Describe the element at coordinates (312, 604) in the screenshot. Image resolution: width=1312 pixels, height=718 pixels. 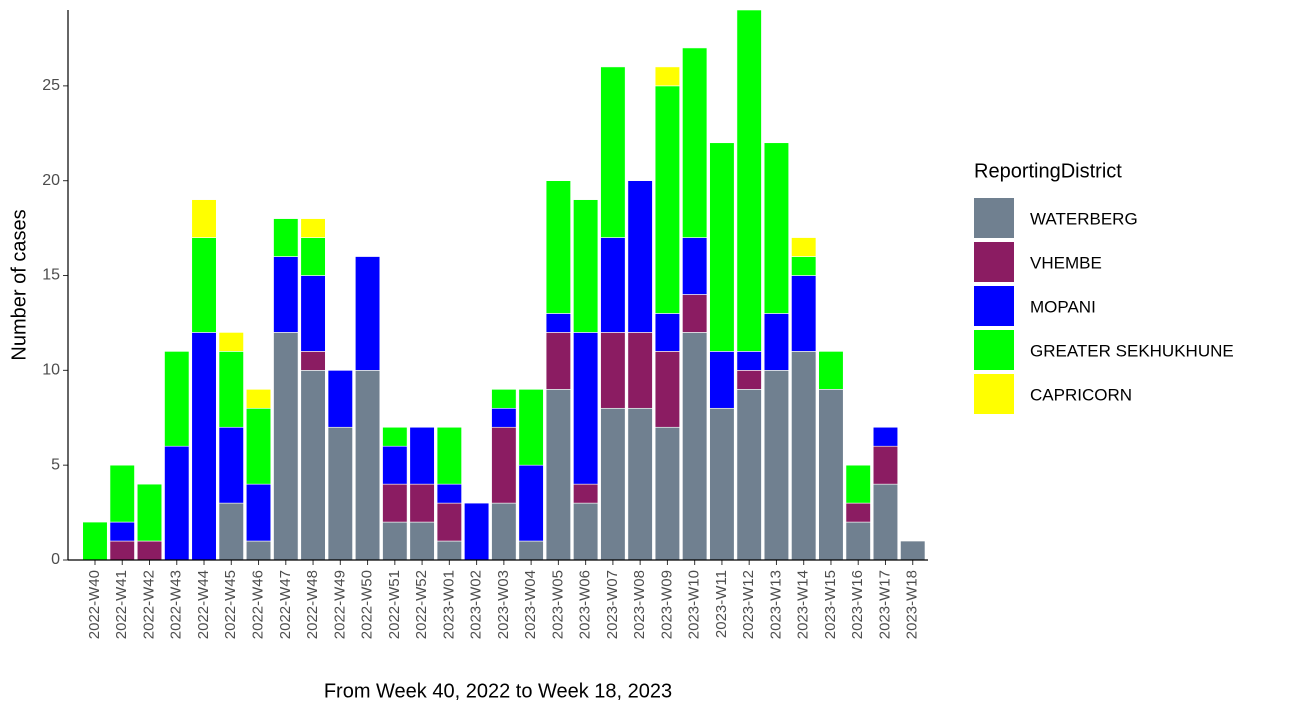
I see `x-tick-label: 2022-W48` at that location.